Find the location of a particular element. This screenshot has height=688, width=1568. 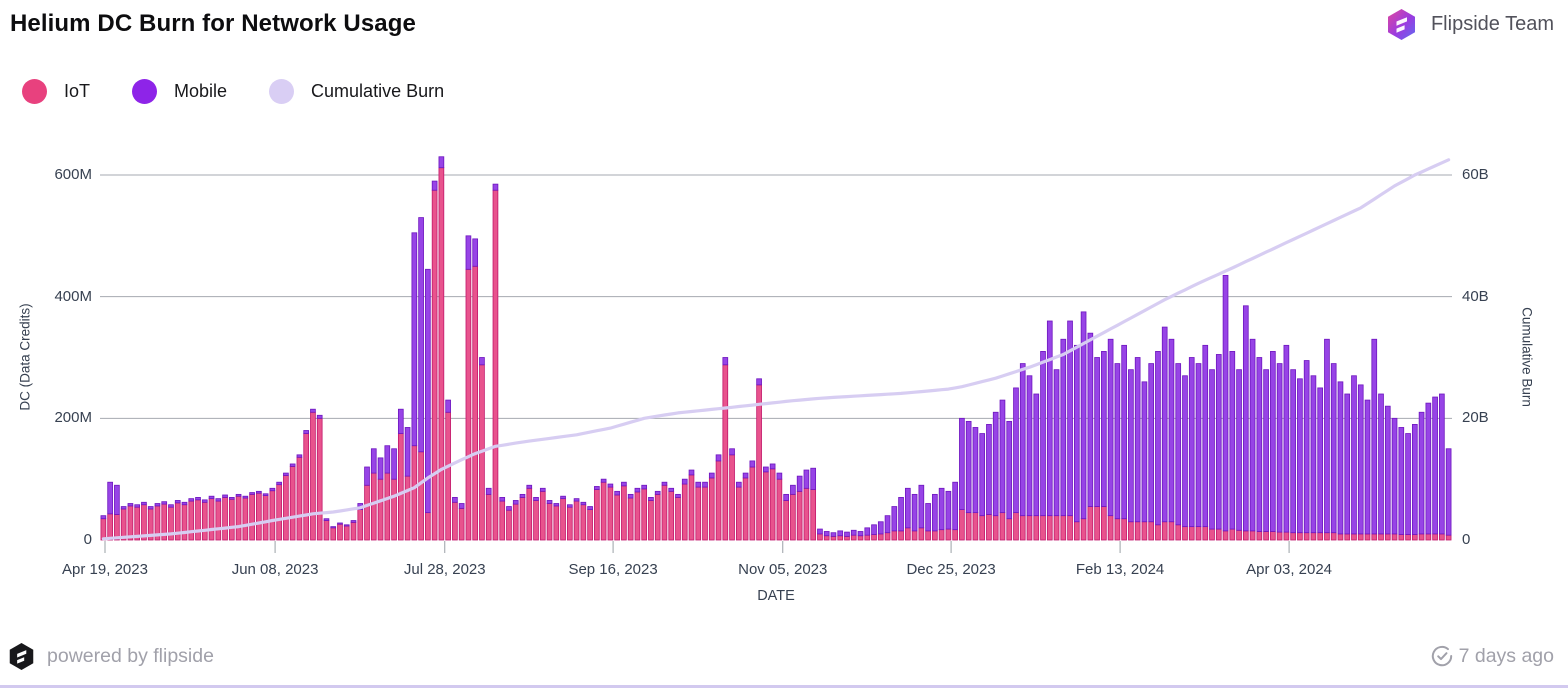

x-tick-label: Feb 13, 2024 is located at coordinates (1120, 569).